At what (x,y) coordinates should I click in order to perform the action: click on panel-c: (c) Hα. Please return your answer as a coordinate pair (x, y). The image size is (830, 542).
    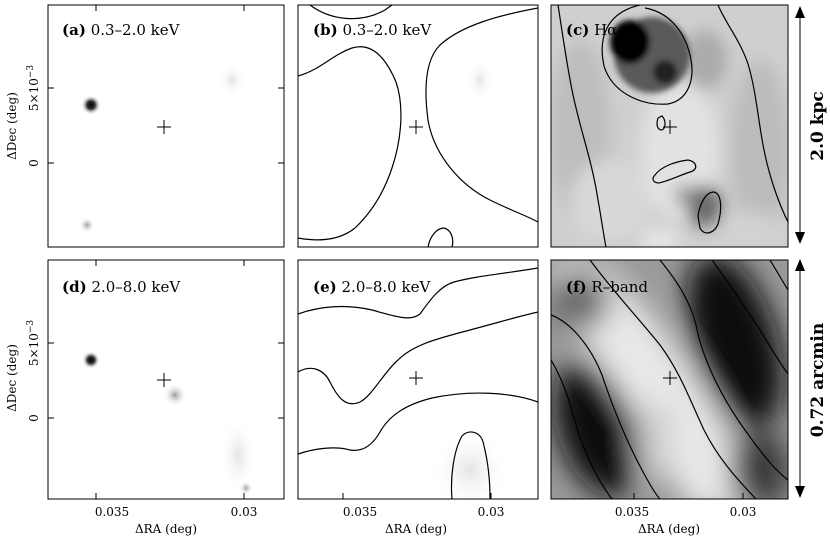
    Looking at the image, I should click on (669, 126).